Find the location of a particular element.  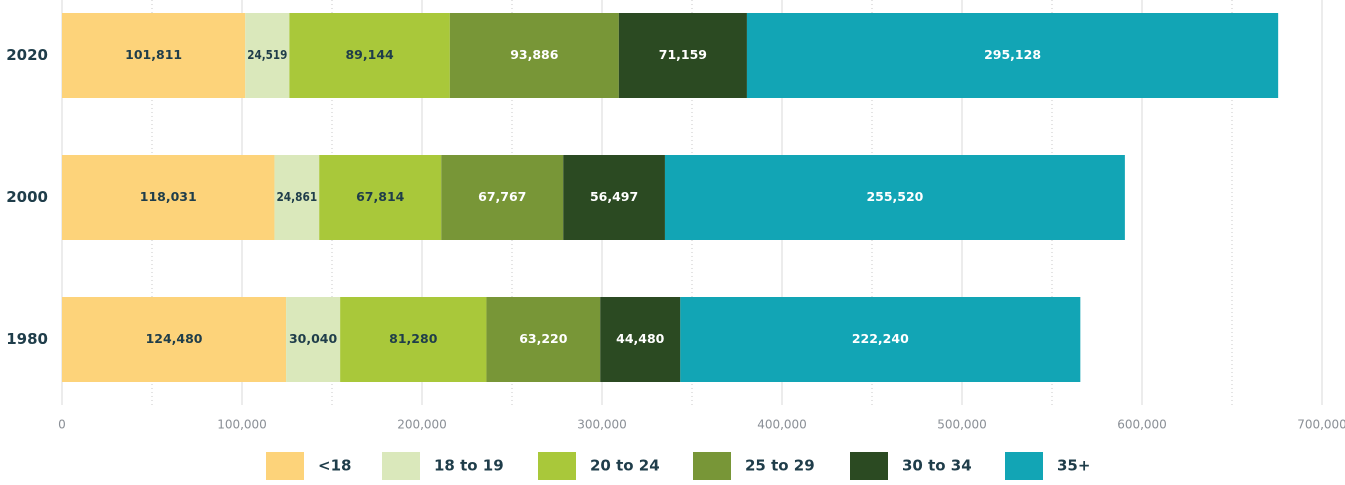

value-label: 63,220 is located at coordinates (543, 338).